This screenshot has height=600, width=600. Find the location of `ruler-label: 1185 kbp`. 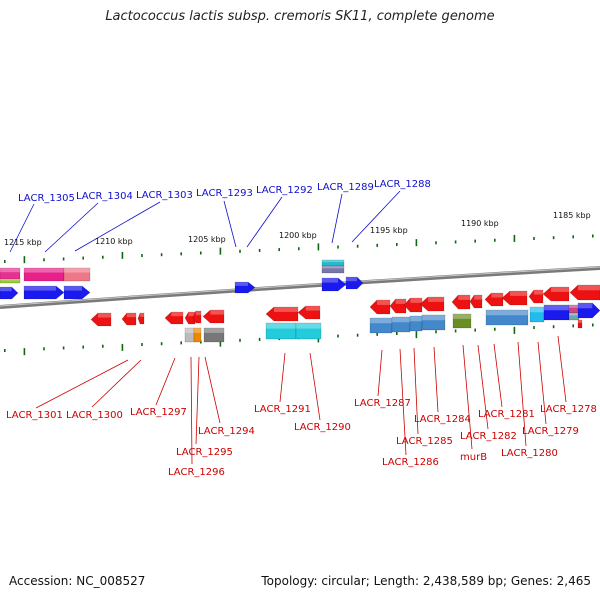

ruler-label: 1185 kbp is located at coordinates (572, 215).